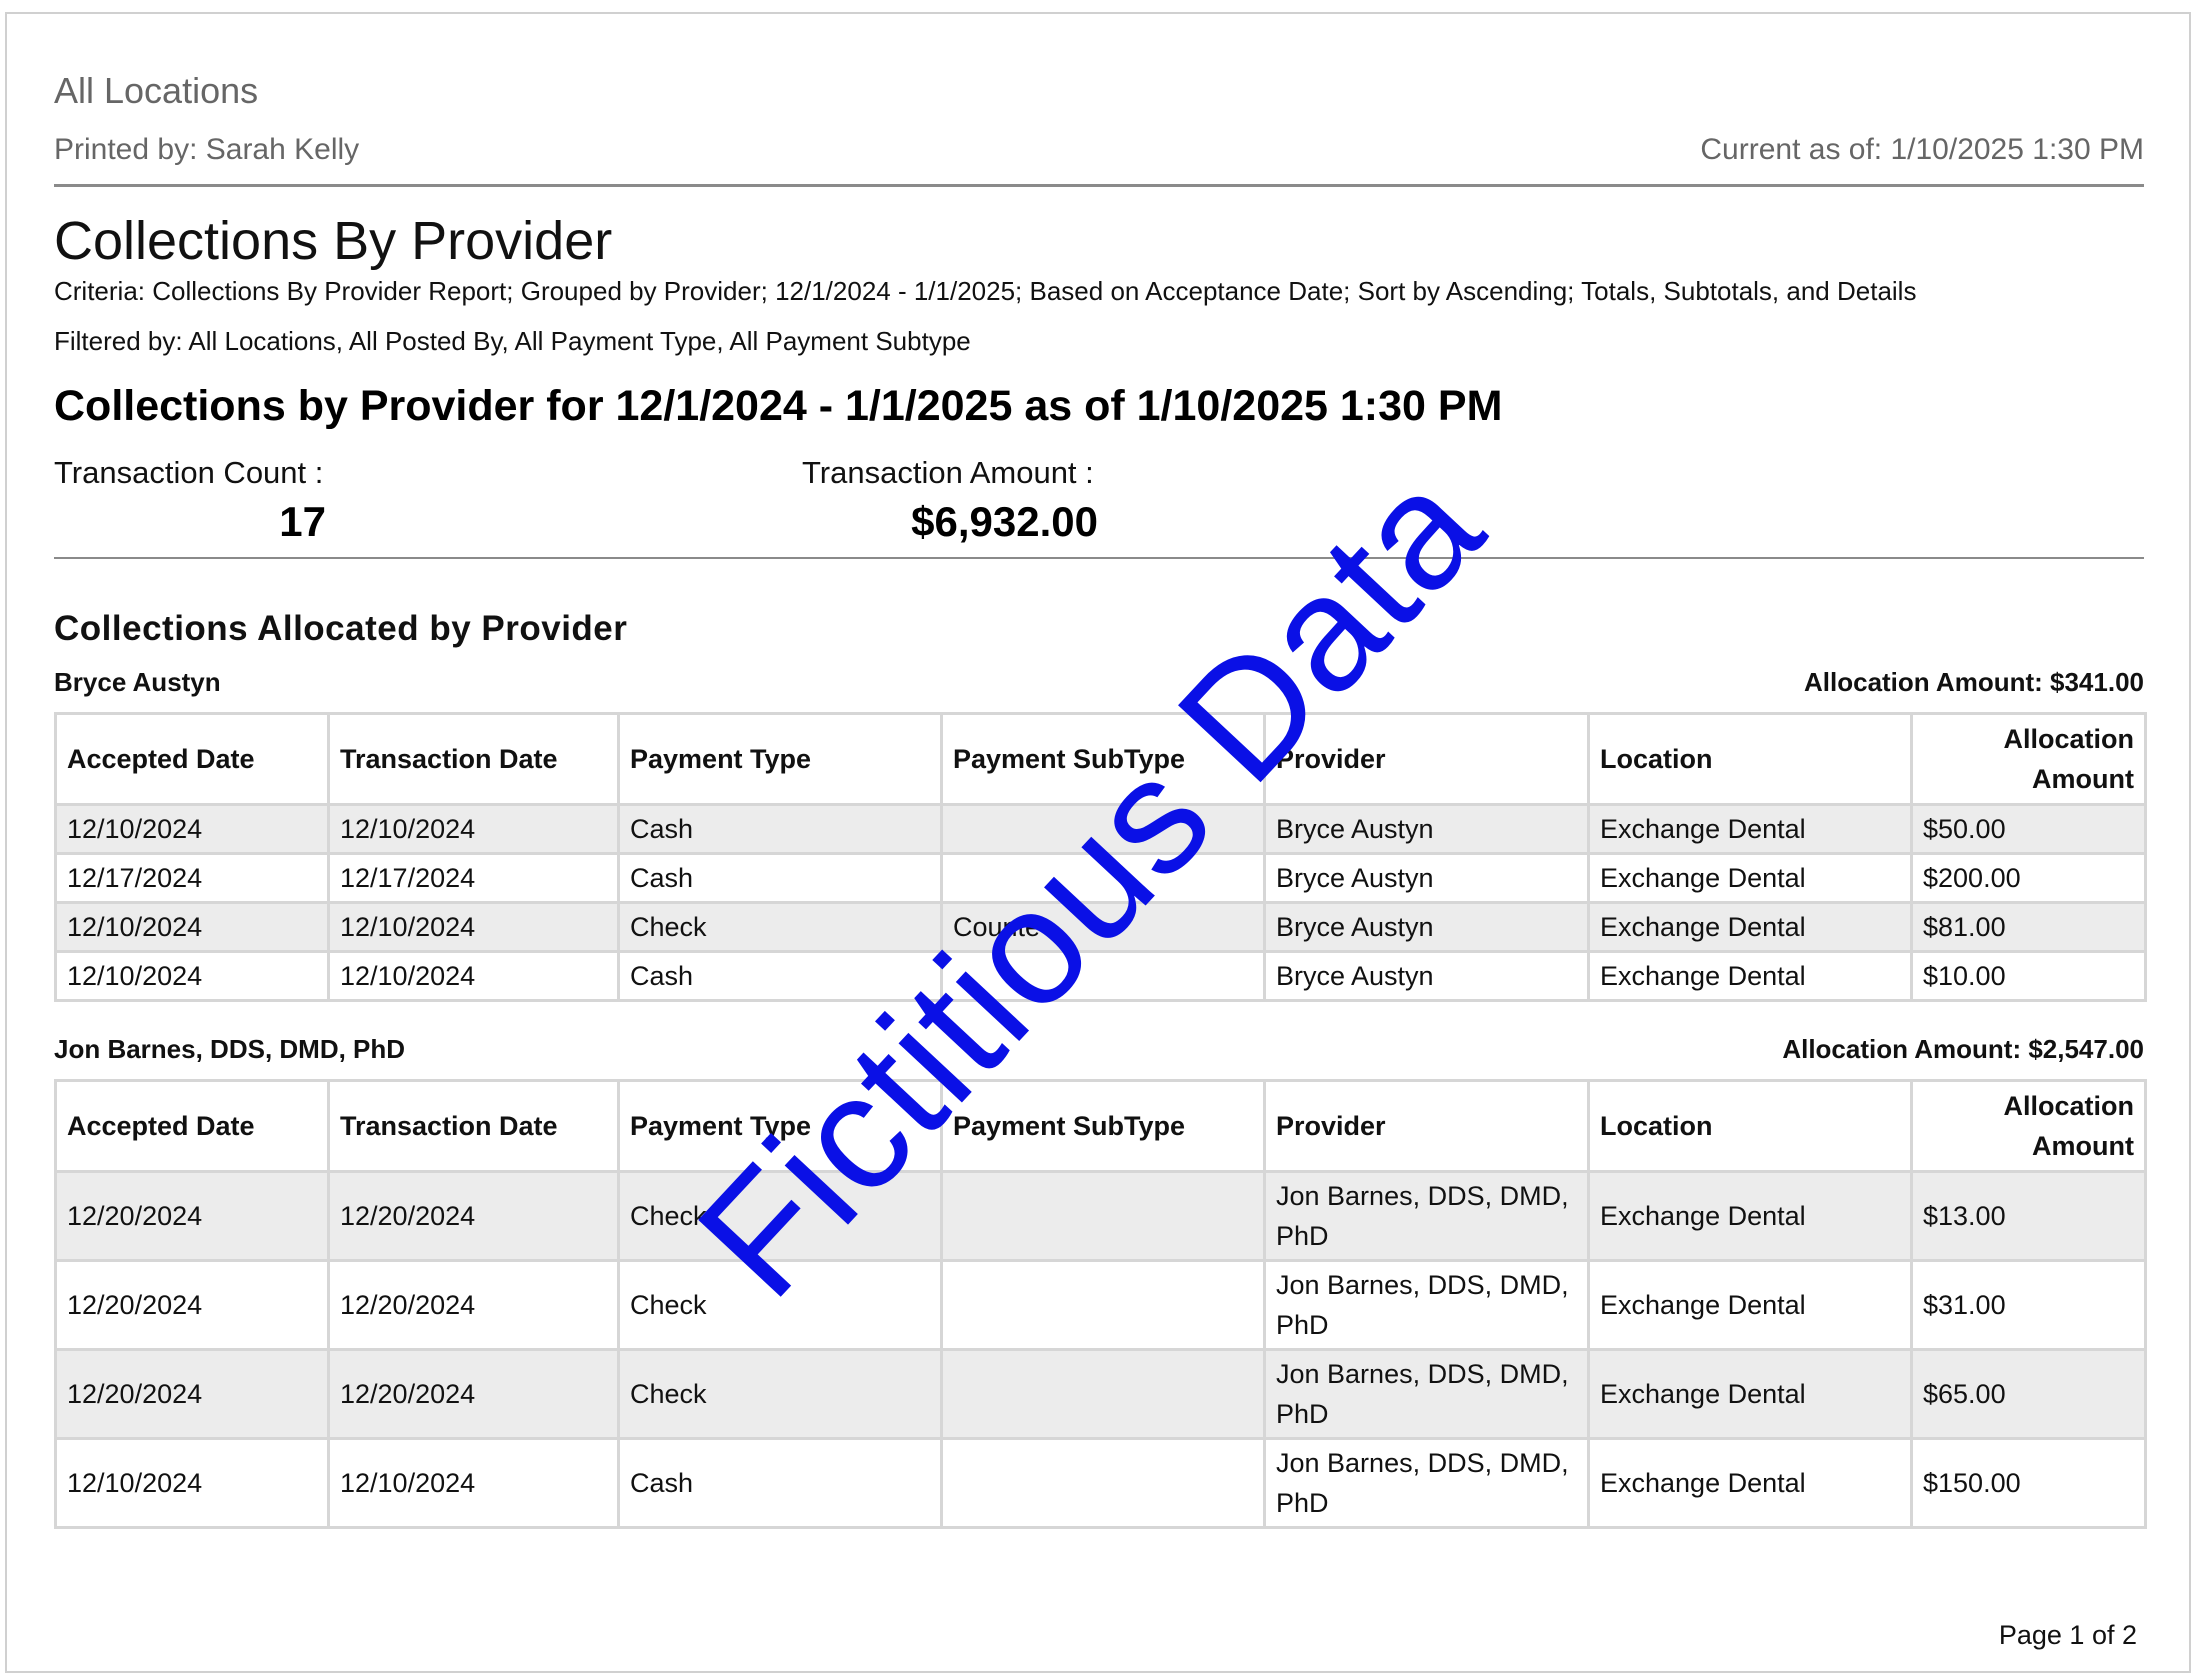  I want to click on allocation-amount-cell: $200.00, so click(2028, 878).